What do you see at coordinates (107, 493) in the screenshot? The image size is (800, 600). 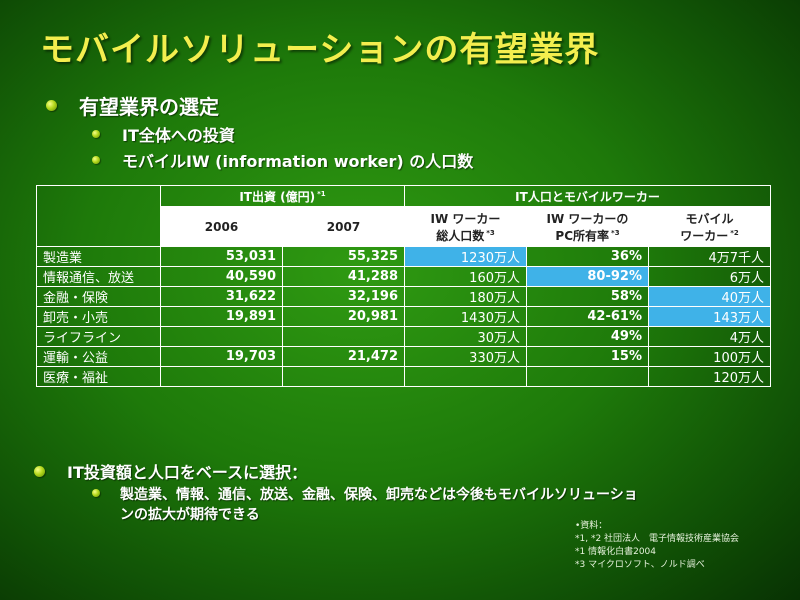 I see `bullet-dot-sub` at bounding box center [107, 493].